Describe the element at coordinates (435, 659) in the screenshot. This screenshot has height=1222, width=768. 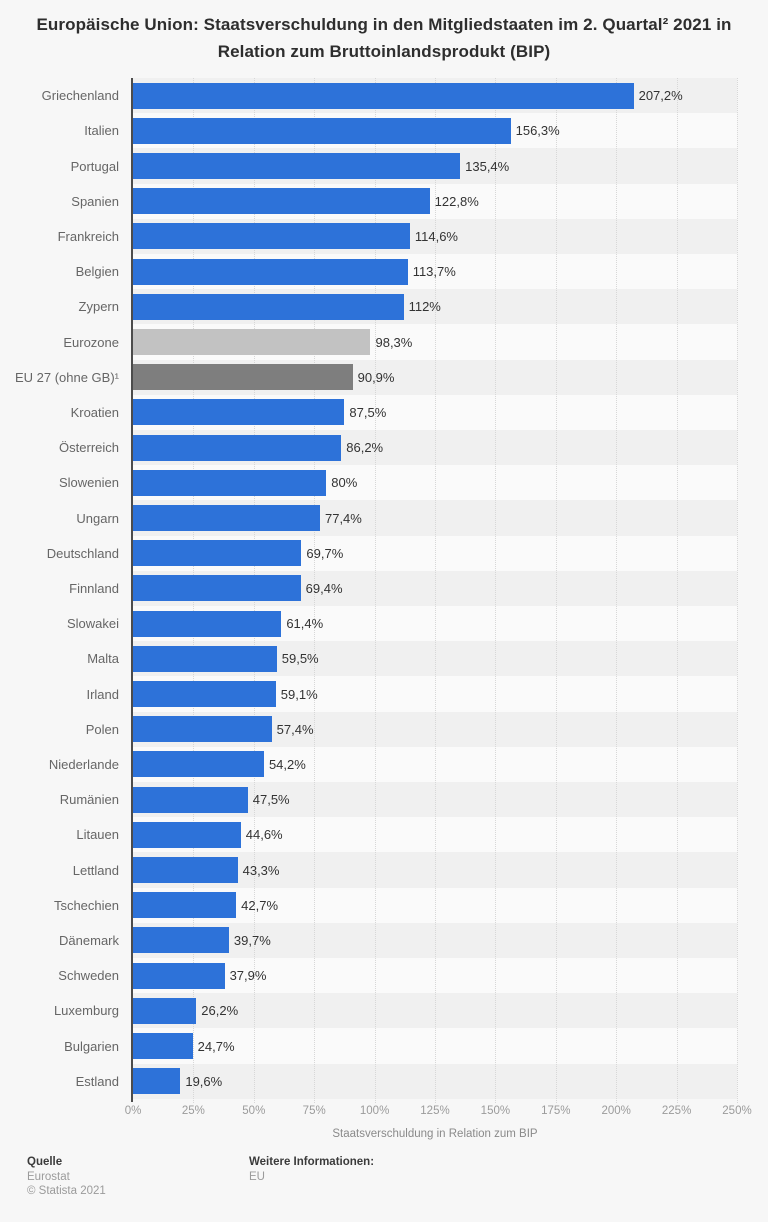
I see `chart-row: 59,5%` at that location.